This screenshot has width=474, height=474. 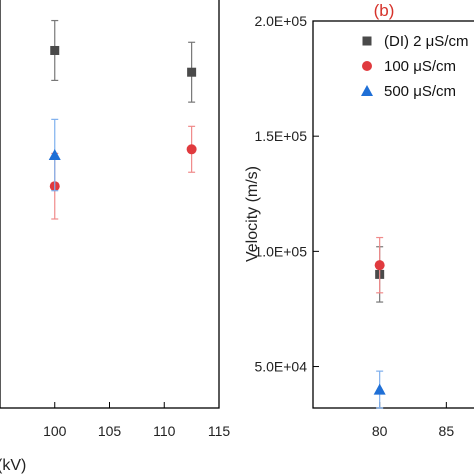 What do you see at coordinates (286, 194) in the screenshot?
I see `panel-b-y-axis: 5.0E+04 1.0E+05 1.5E+05 2.0E+05` at bounding box center [286, 194].